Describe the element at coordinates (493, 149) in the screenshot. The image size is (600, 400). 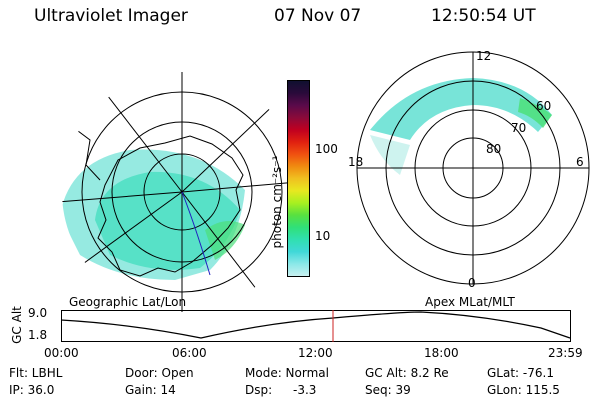
I see `lat-80-label: 80` at that location.